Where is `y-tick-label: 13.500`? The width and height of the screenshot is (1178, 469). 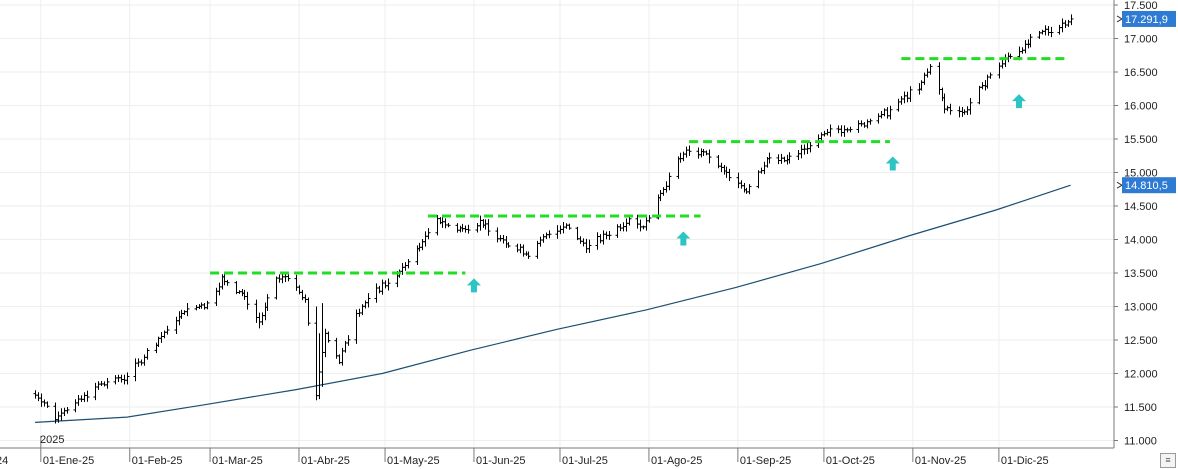
y-tick-label: 13.500 is located at coordinates (1141, 274).